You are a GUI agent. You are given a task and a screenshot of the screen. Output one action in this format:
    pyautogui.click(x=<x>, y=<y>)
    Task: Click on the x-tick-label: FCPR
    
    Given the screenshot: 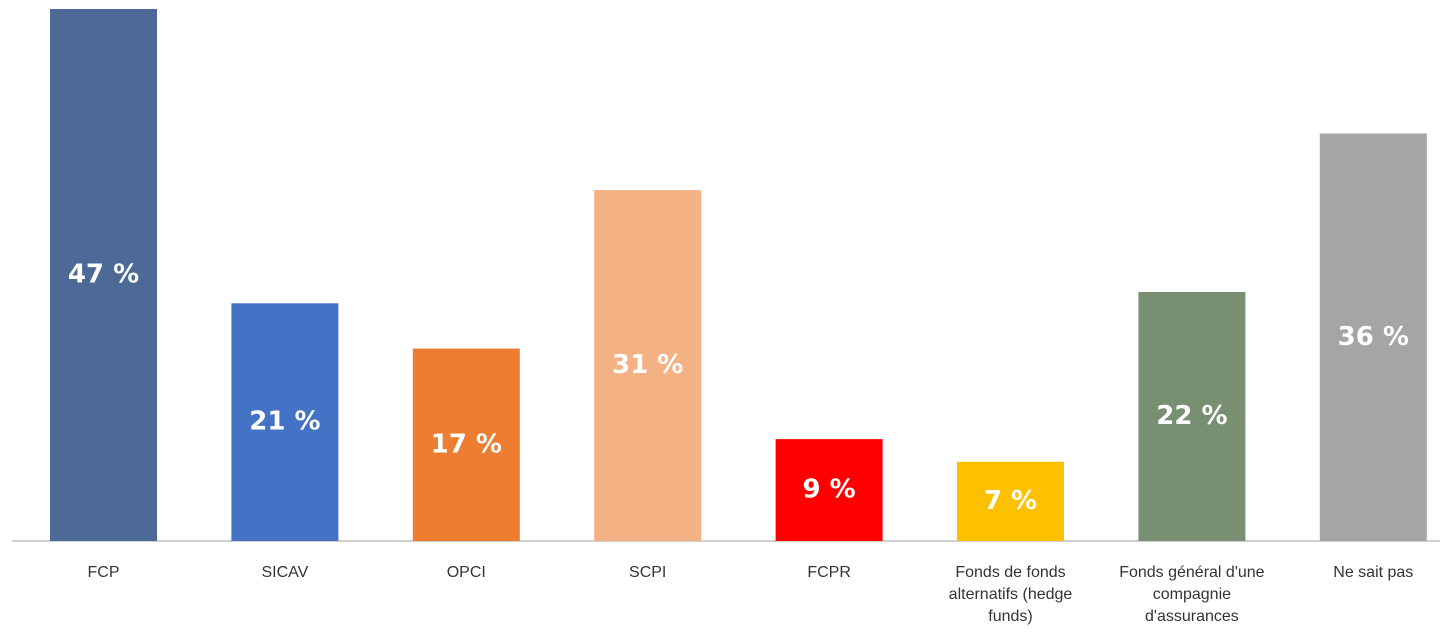 What is the action you would take?
    pyautogui.click(x=829, y=572)
    